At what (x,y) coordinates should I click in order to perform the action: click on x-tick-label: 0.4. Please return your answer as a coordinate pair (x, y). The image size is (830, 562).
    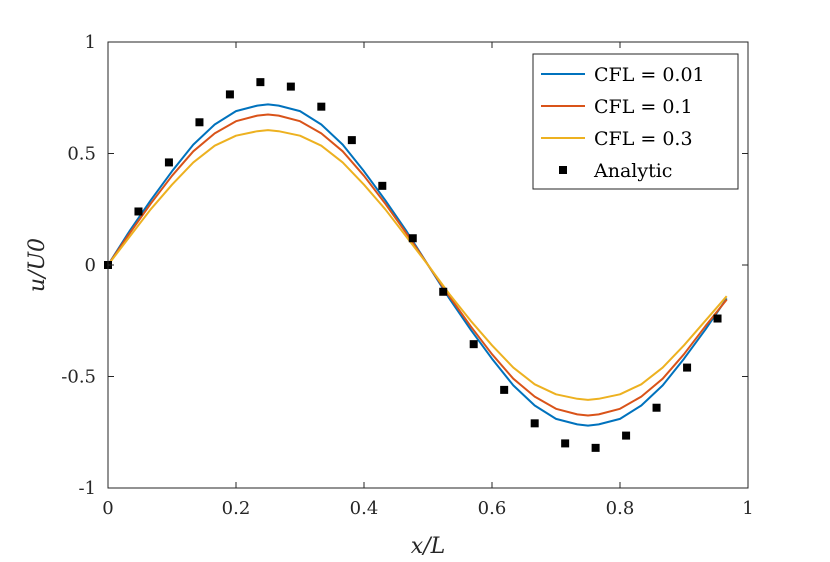
    Looking at the image, I should click on (364, 508).